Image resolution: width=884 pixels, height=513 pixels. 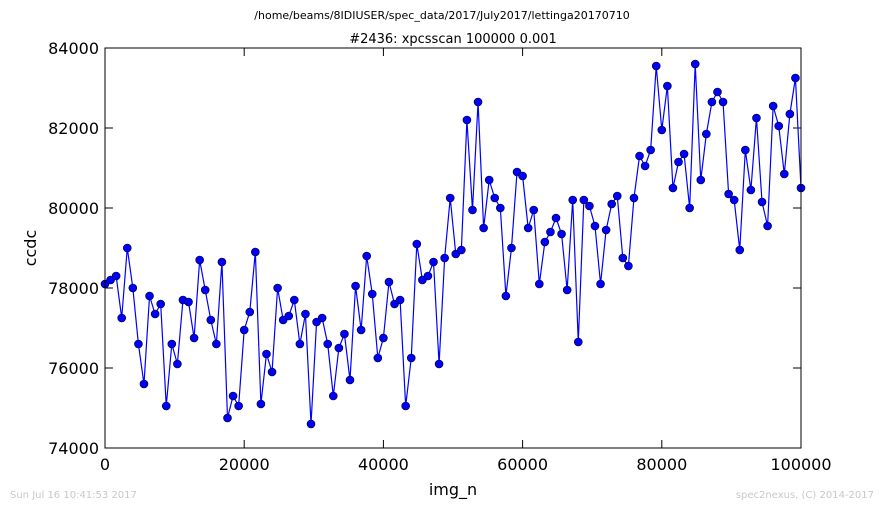 I want to click on y-tick-label: 80000, so click(x=73, y=208).